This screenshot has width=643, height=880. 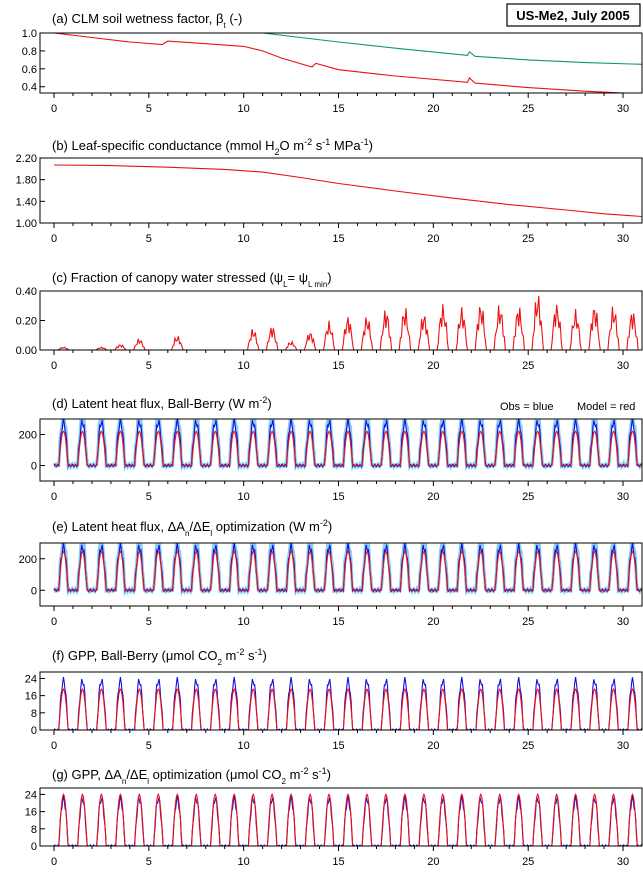 What do you see at coordinates (149, 746) in the screenshot?
I see `xtick-f: 5` at bounding box center [149, 746].